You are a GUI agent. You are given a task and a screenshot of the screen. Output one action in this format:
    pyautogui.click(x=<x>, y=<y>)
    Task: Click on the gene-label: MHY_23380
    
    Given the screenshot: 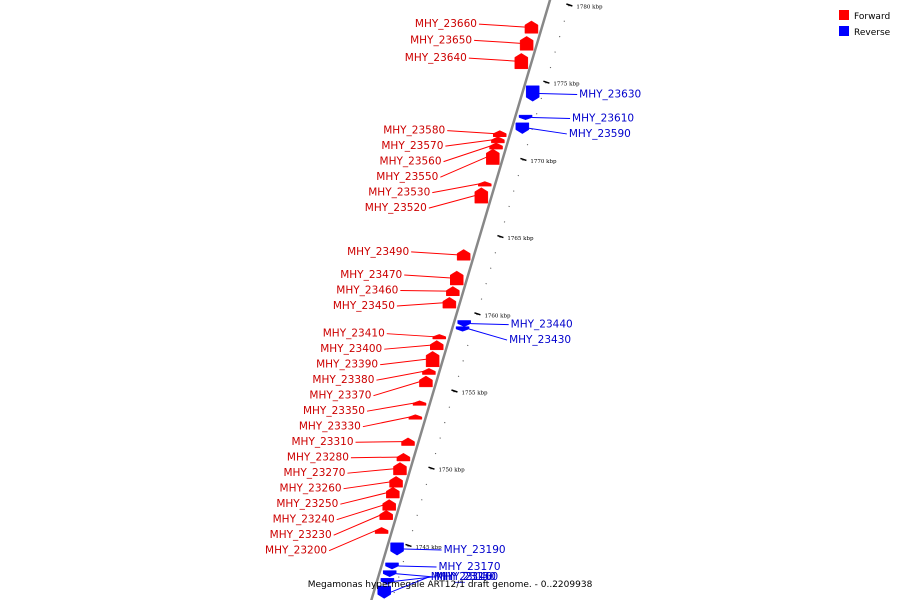 What is the action you would take?
    pyautogui.click(x=343, y=380)
    